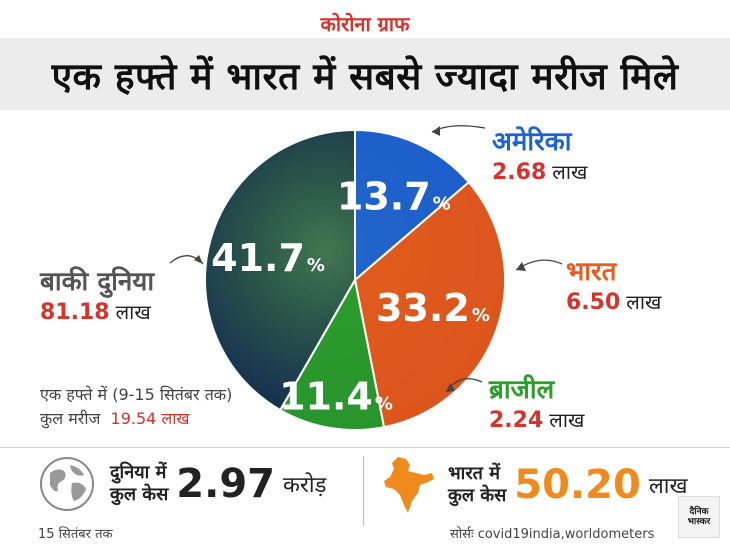 Image resolution: width=730 pixels, height=548 pixels. Describe the element at coordinates (75, 534) in the screenshot. I see `footer-date: 15 सितंबर तक` at that location.